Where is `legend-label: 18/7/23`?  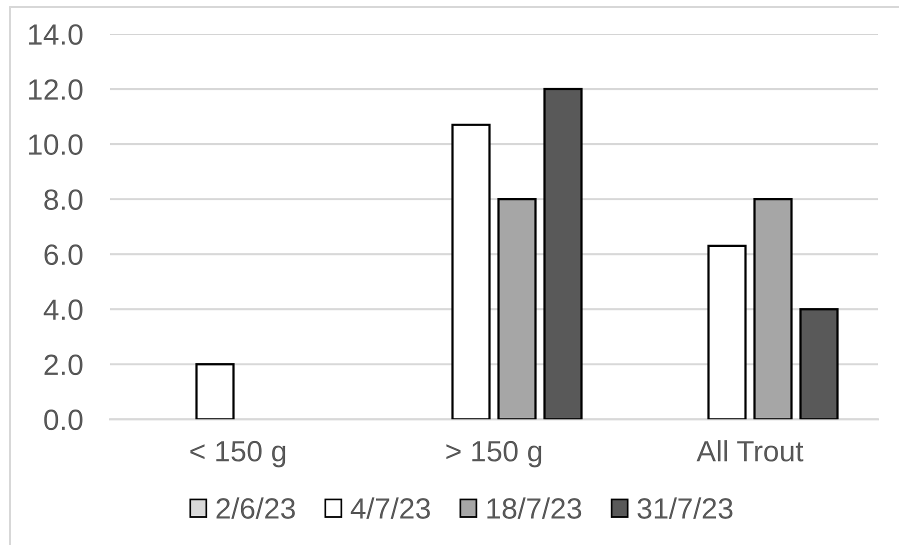
legend-label: 18/7/23 is located at coordinates (534, 508).